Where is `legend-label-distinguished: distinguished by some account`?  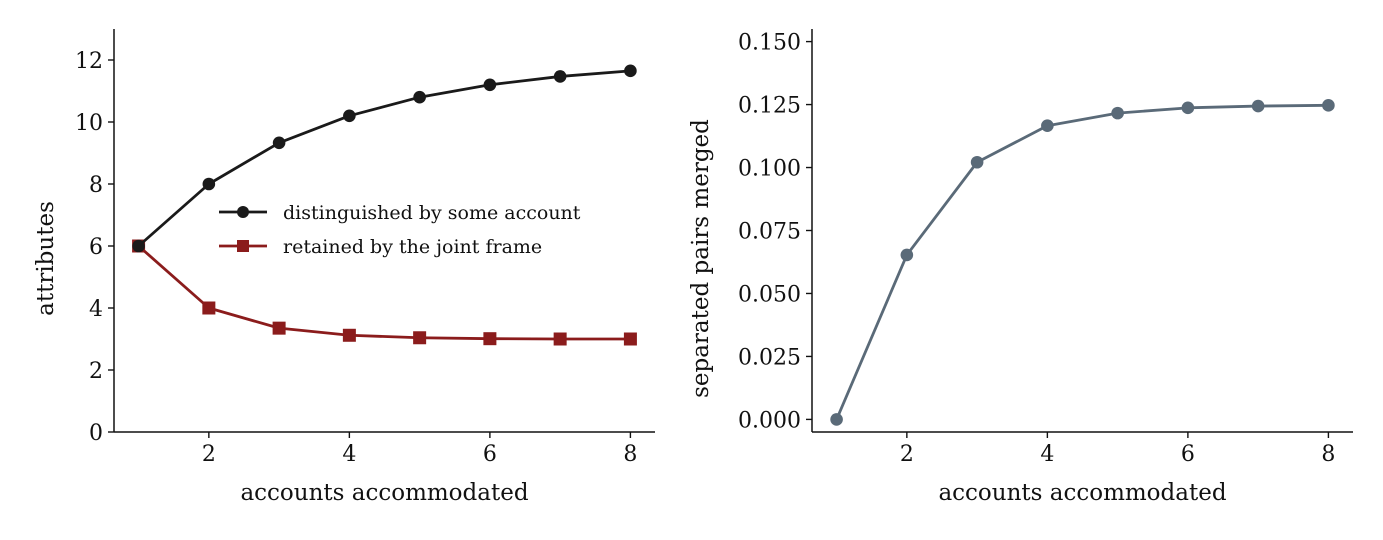 legend-label-distinguished: distinguished by some account is located at coordinates (432, 213).